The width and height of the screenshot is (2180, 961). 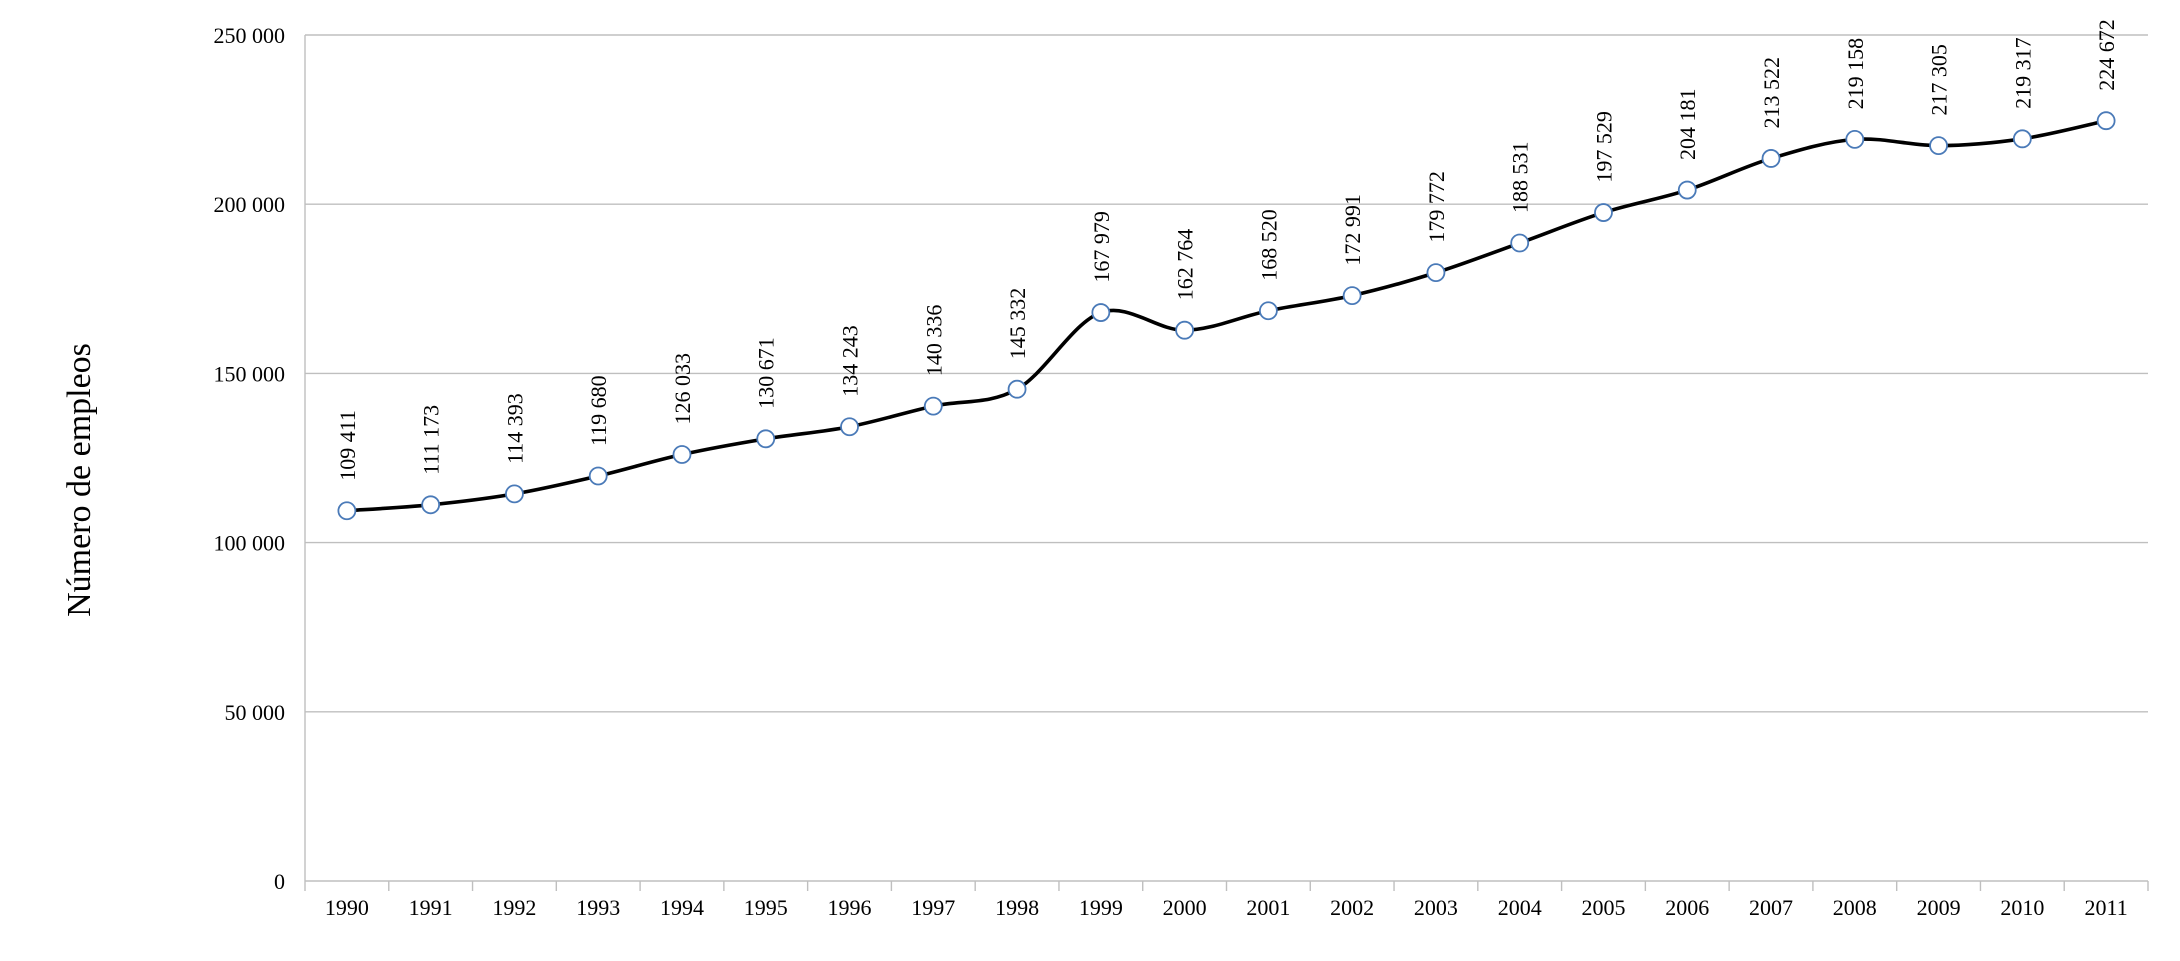 What do you see at coordinates (1687, 907) in the screenshot?
I see `x-tick-label: 2006` at bounding box center [1687, 907].